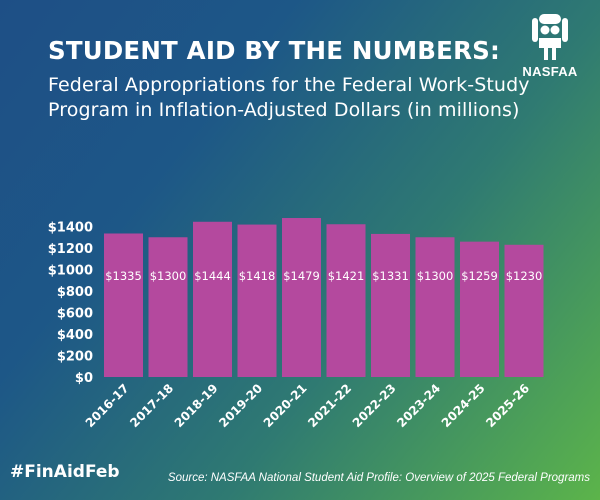 The height and width of the screenshot is (500, 600). I want to click on x-tick-label: 2023-24, so click(418, 405).